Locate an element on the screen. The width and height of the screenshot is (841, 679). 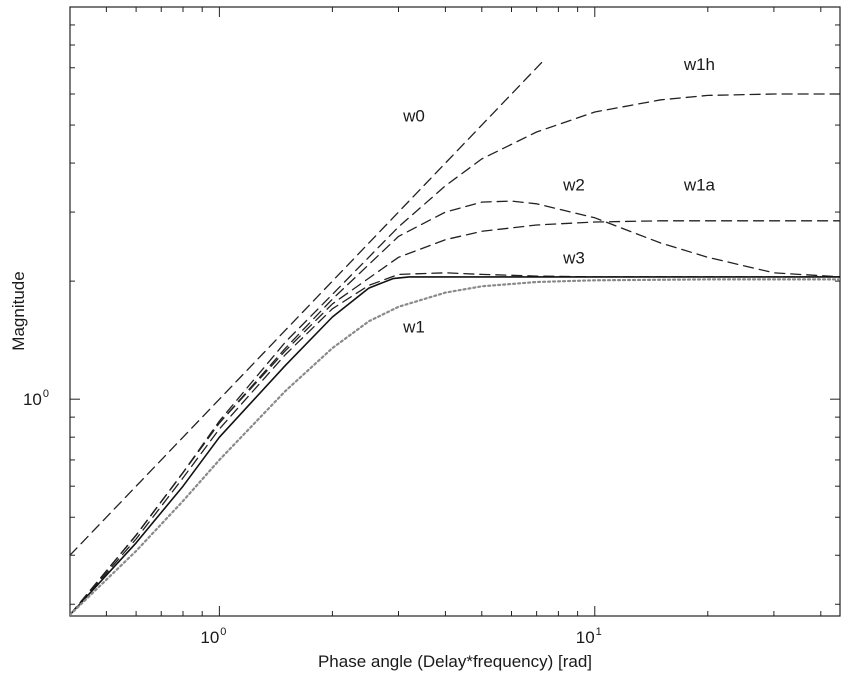
series-label-w1: w1 is located at coordinates (413, 326).